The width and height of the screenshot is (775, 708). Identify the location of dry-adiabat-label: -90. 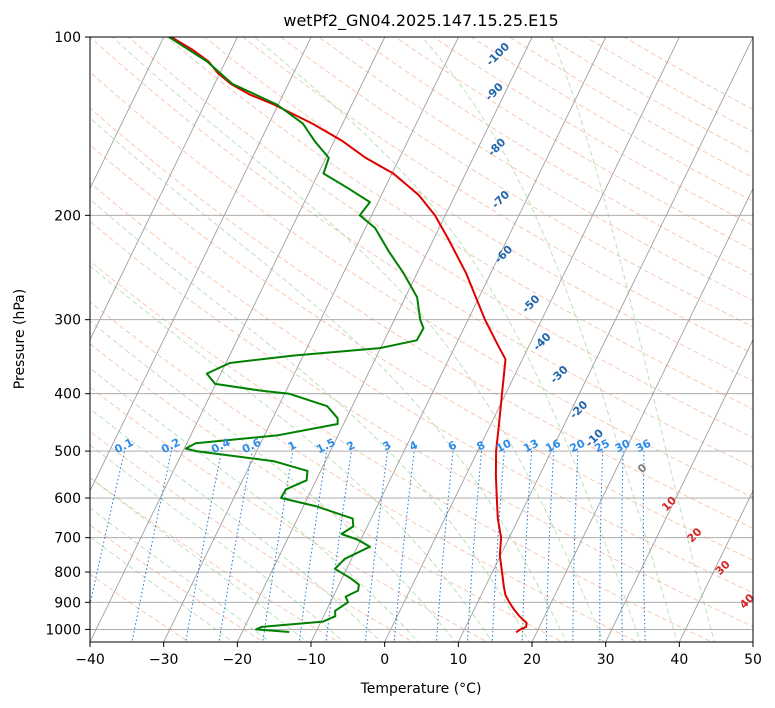
(494, 91).